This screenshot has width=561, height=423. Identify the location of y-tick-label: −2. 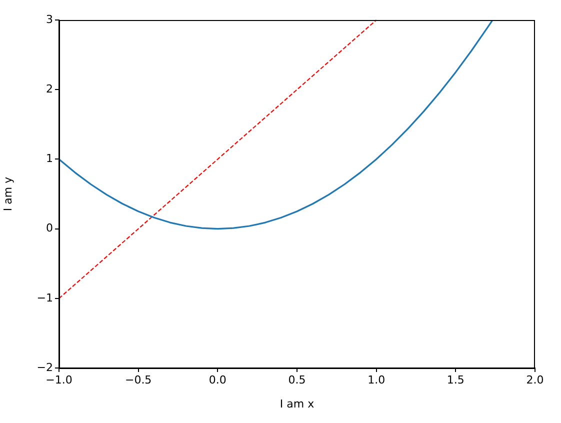
(44, 367).